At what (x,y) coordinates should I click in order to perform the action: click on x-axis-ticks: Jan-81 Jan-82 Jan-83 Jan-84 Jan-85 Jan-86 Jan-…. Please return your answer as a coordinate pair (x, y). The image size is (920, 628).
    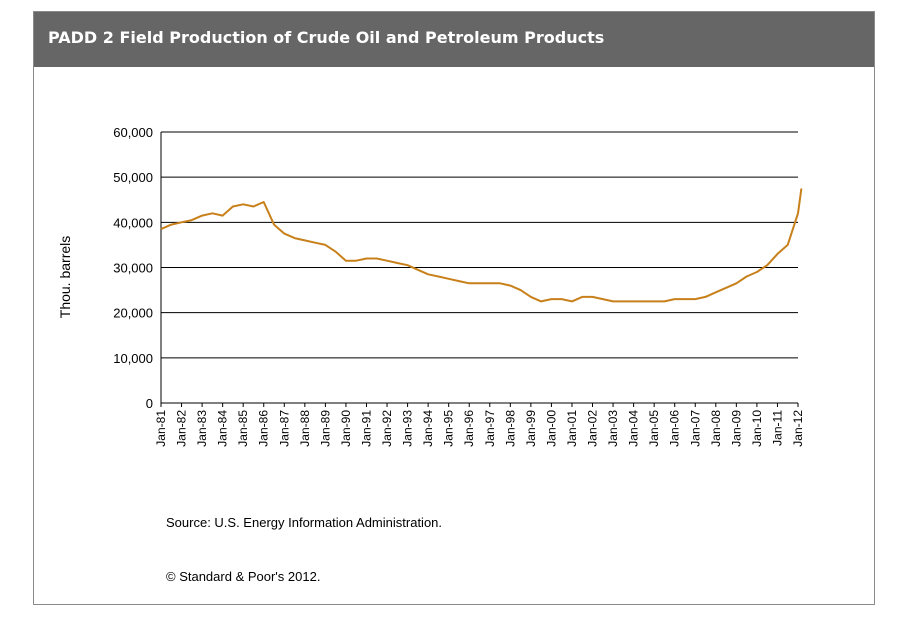
    Looking at the image, I should click on (479, 425).